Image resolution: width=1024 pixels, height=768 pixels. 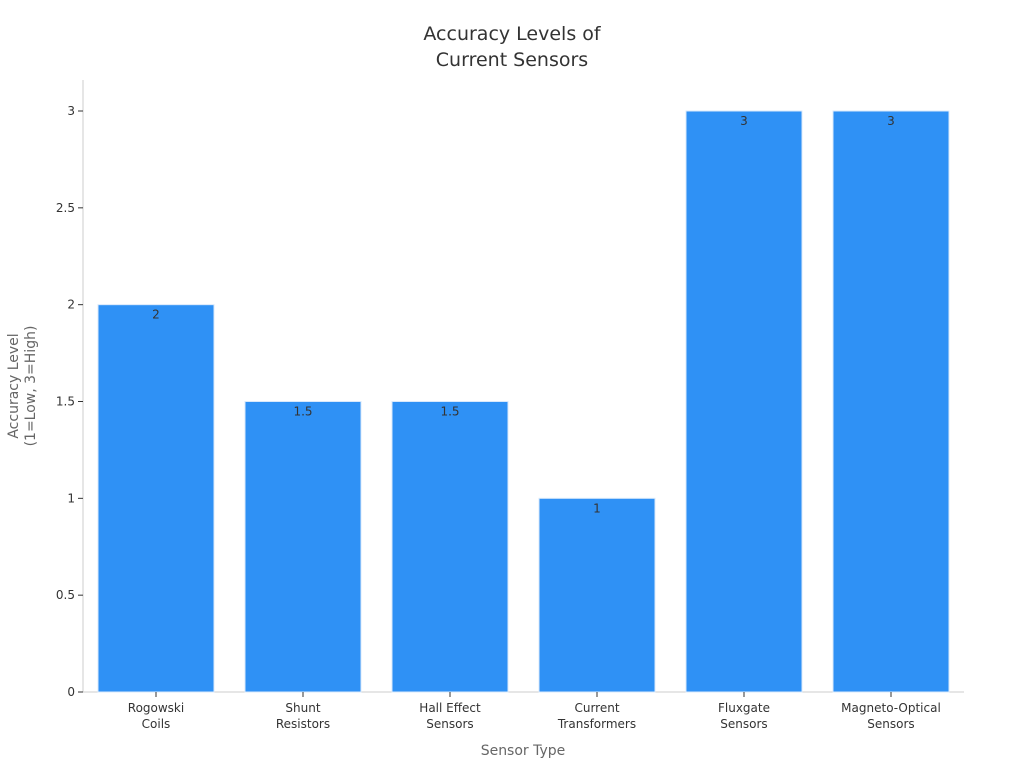 I want to click on x-tick-label: Transformers, so click(x=596, y=724).